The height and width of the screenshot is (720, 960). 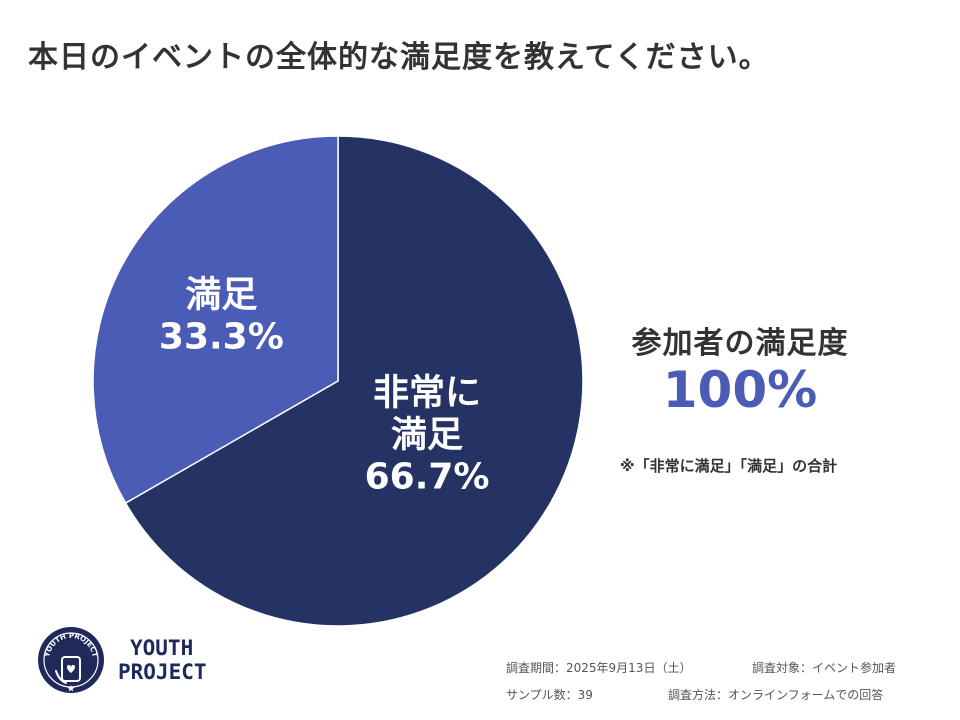 I want to click on summary-value: 100%, so click(x=740, y=390).